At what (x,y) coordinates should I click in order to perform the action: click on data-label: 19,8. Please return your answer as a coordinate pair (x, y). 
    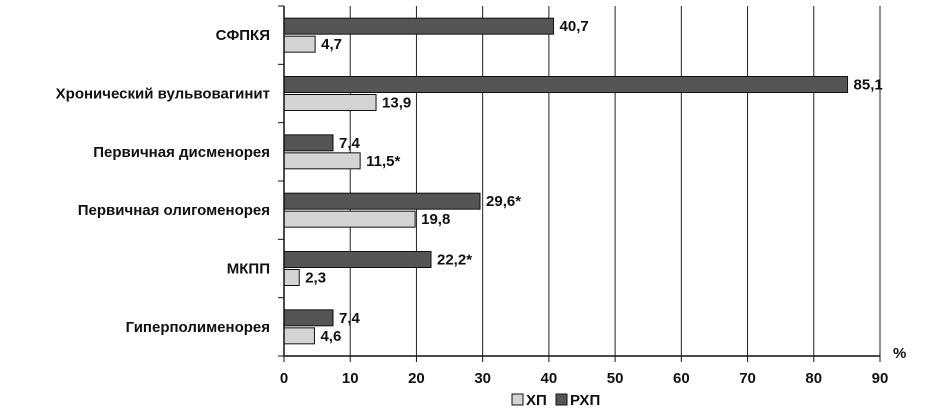
    Looking at the image, I should click on (435, 219).